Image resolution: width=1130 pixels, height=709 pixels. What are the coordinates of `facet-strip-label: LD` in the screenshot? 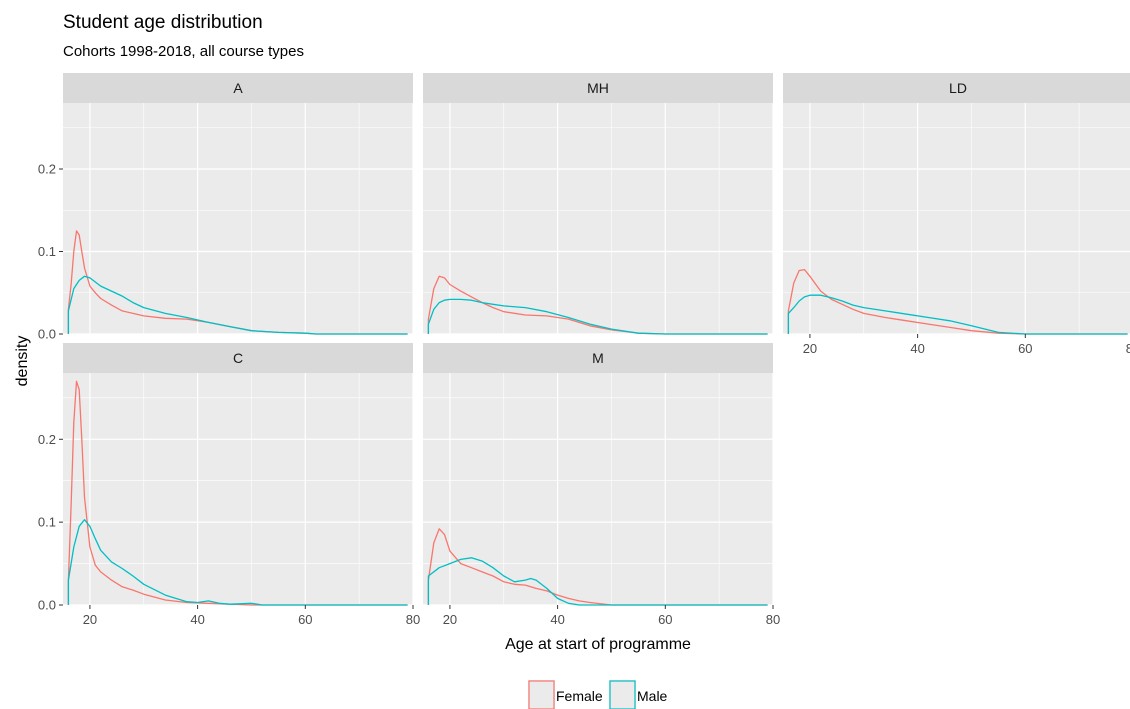 It's located at (958, 88).